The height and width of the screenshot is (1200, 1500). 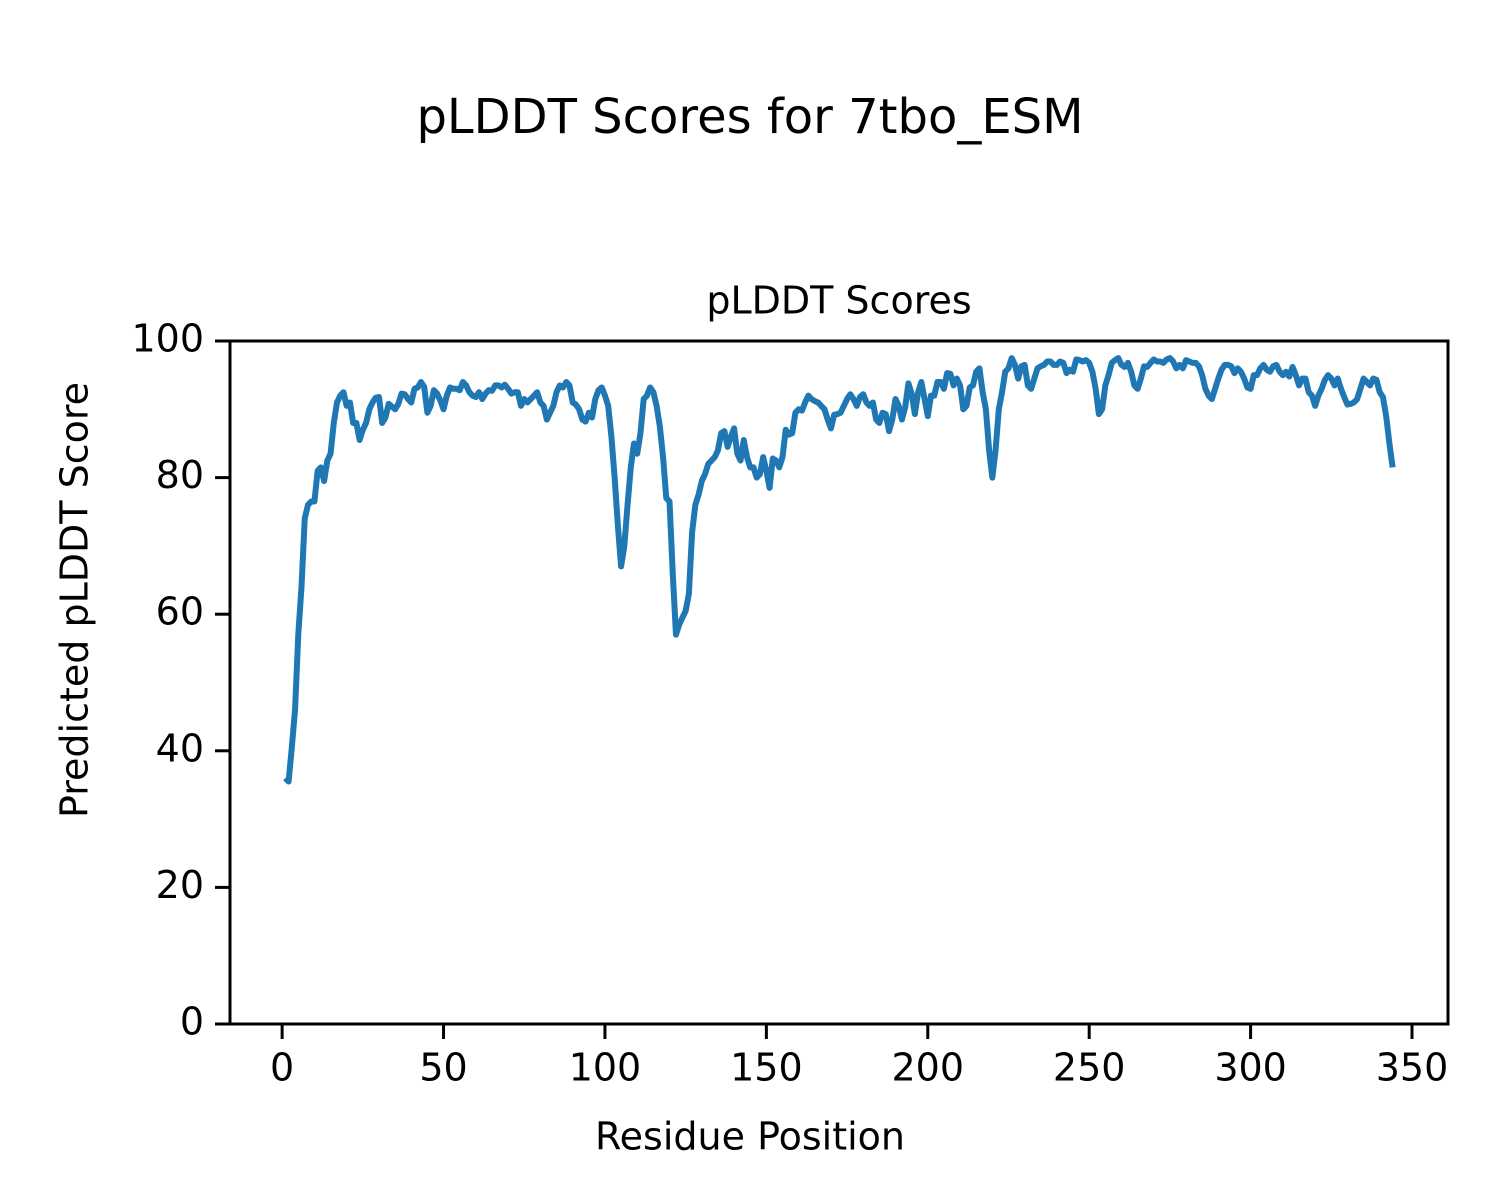 What do you see at coordinates (180, 885) in the screenshot?
I see `y-tick-label: 20` at bounding box center [180, 885].